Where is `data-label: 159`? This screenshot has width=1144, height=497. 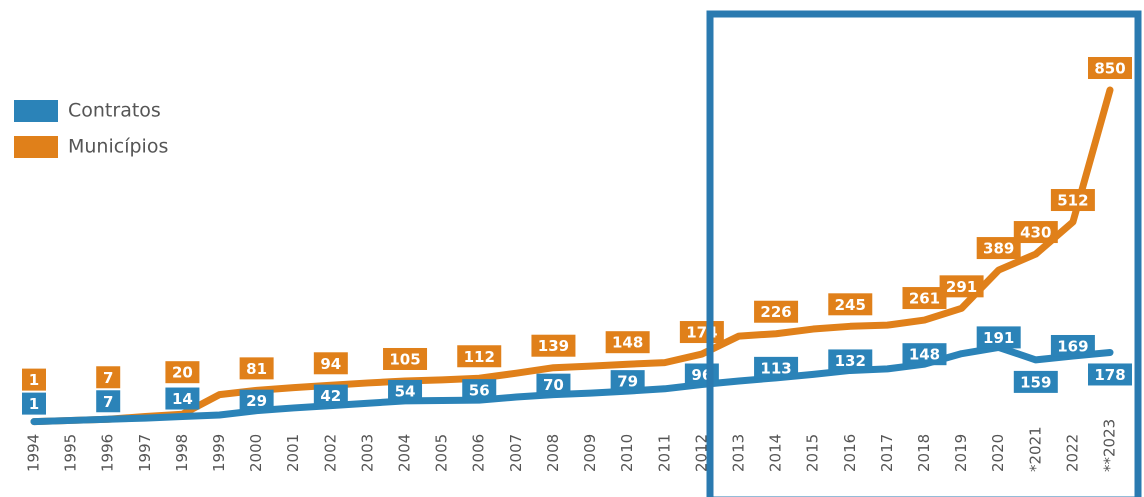 data-label: 159 is located at coordinates (1035, 382).